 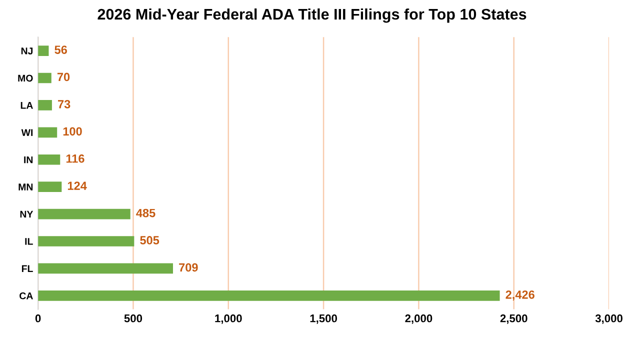 I want to click on x-tick-label: 2,000, so click(x=418, y=319).